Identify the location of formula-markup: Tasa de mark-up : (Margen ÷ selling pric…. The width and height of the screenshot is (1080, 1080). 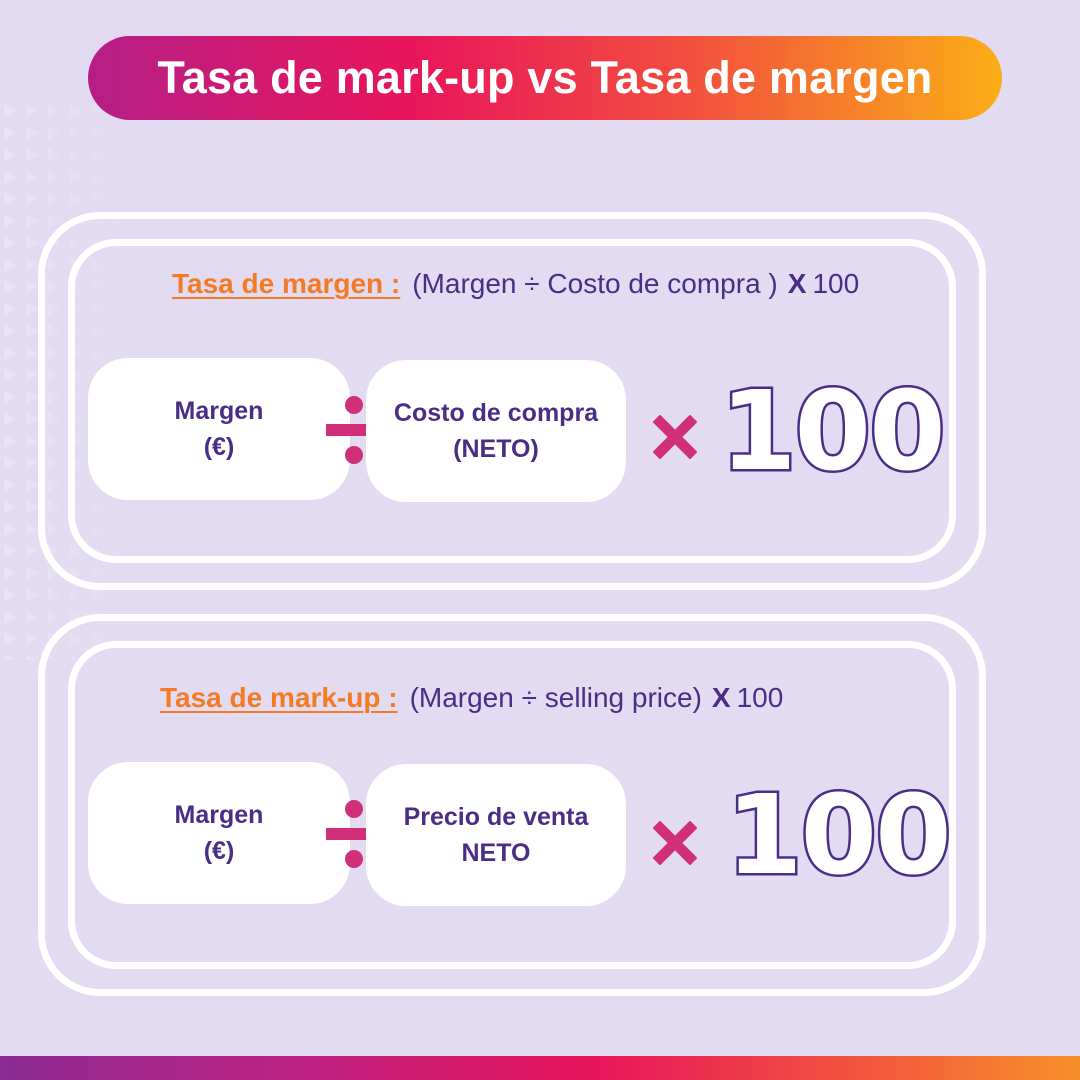
(471, 698).